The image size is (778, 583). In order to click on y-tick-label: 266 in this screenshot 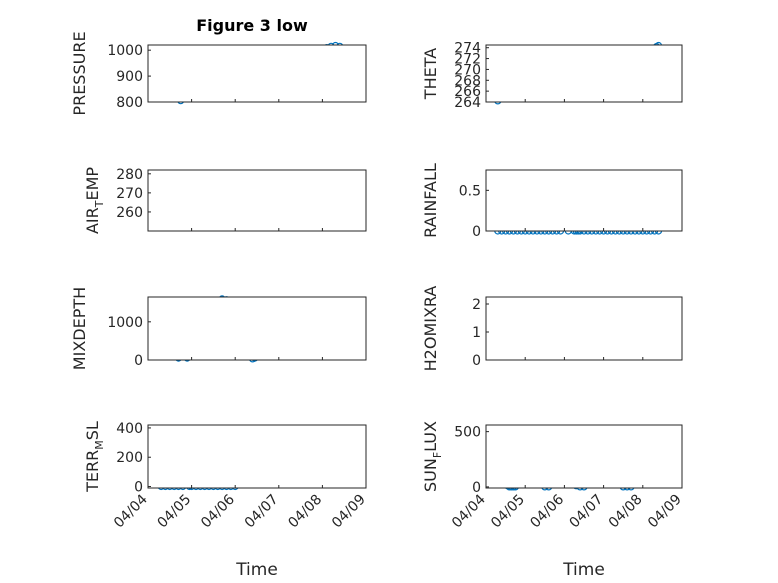, I will do `click(467, 92)`.